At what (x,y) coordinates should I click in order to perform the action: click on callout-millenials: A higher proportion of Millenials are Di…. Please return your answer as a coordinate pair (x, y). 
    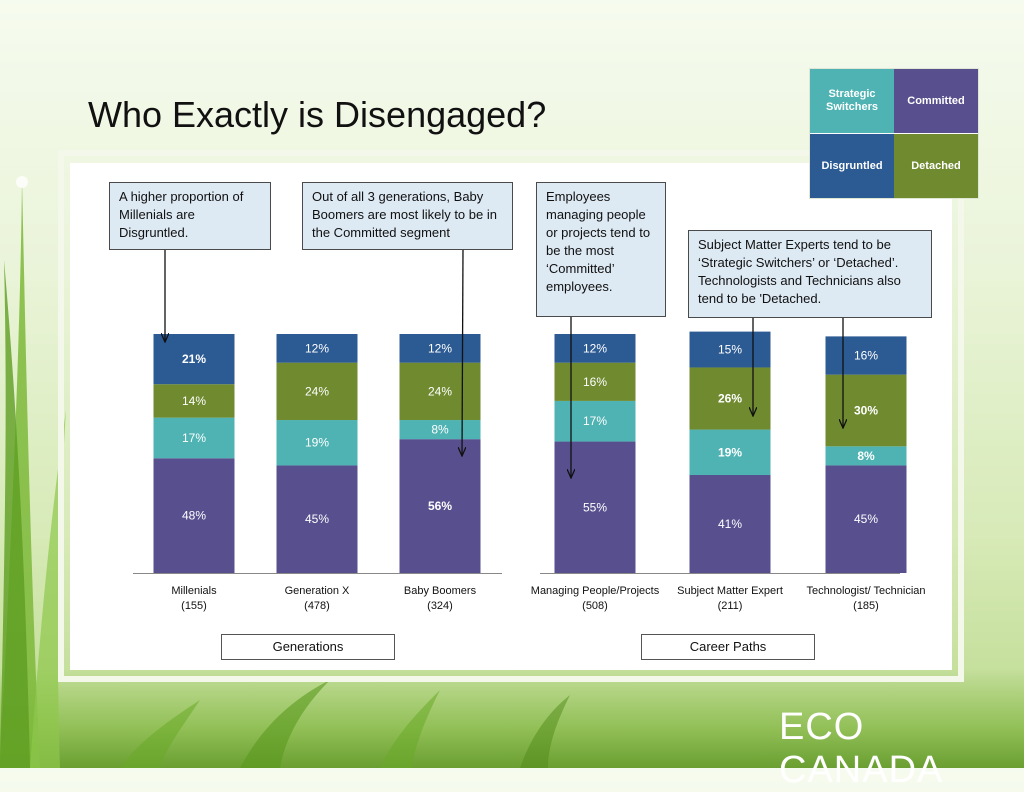
    Looking at the image, I should click on (190, 216).